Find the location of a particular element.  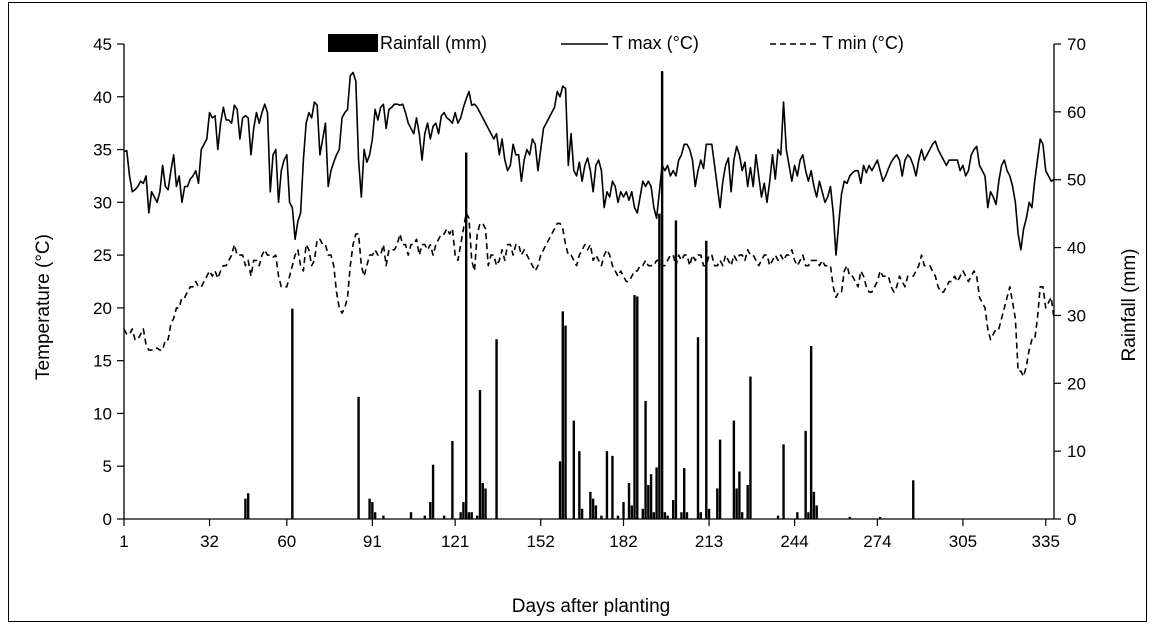

y-right-tick-label: 60 is located at coordinates (1076, 112).